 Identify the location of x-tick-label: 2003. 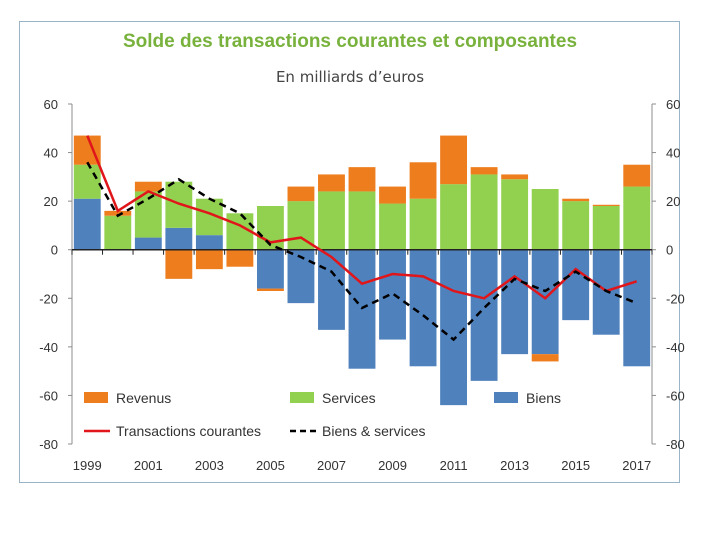
(209, 465).